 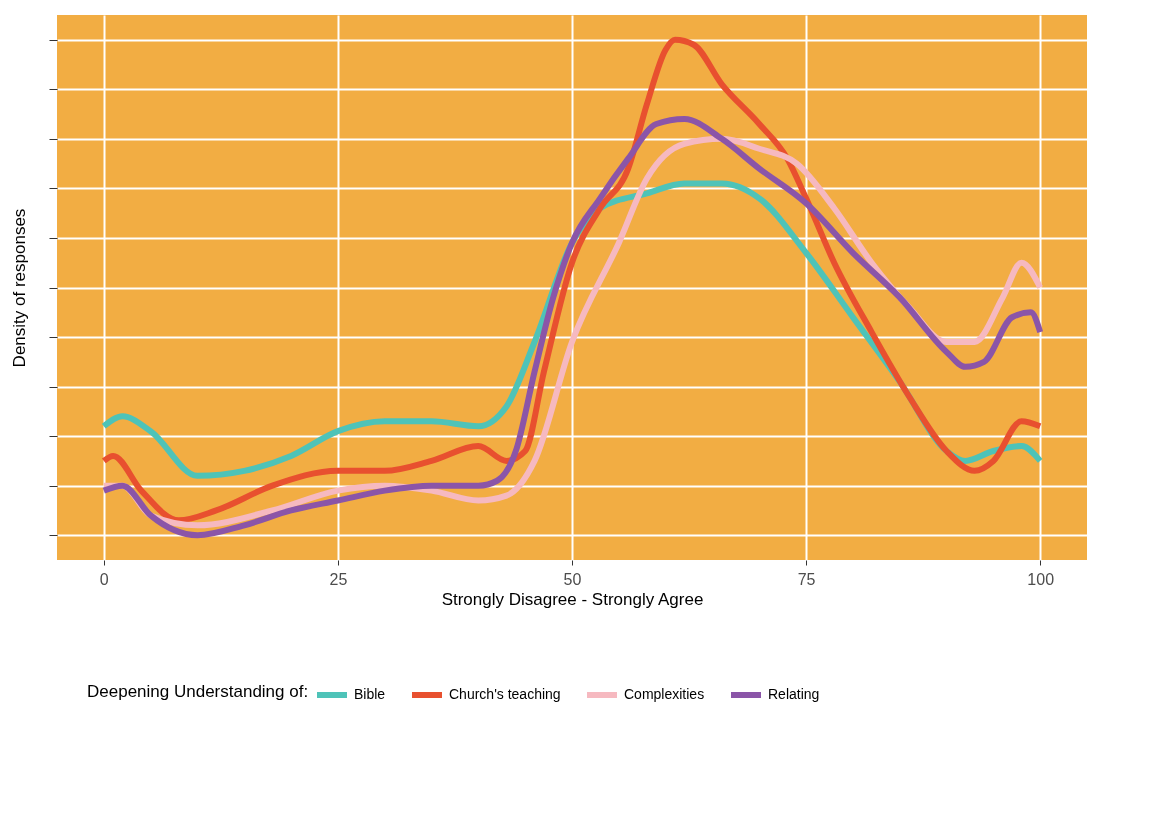 I want to click on x-tick-label: 0, so click(x=104, y=579).